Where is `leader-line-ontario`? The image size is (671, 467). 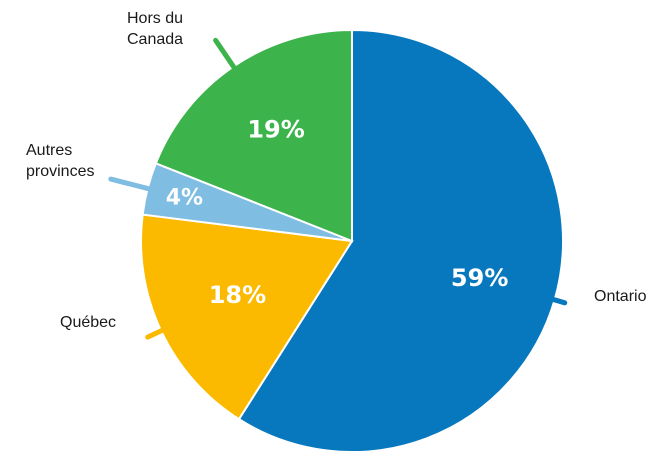
leader-line-ontario is located at coordinates (545, 297).